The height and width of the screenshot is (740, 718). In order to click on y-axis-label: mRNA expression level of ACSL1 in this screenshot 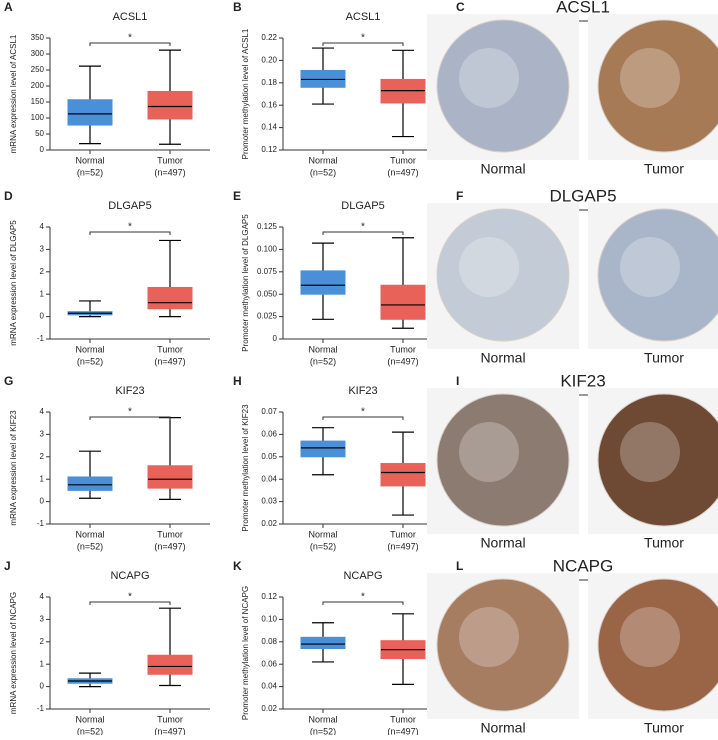, I will do `click(13, 93)`.